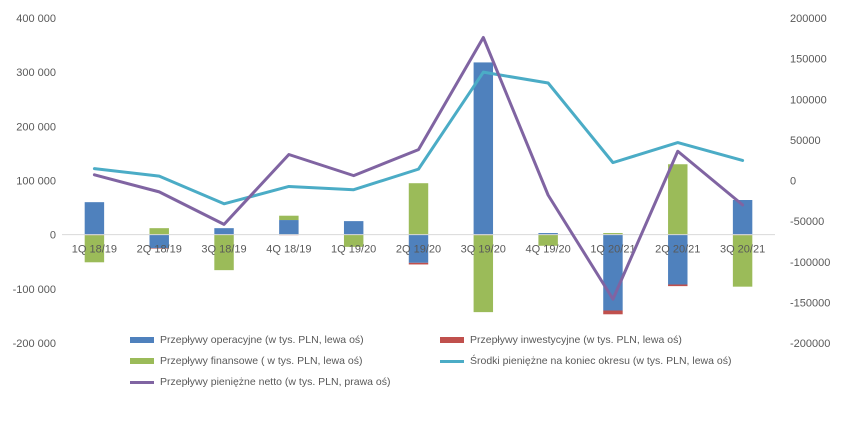 This screenshot has height=444, width=850. What do you see at coordinates (36, 182) in the screenshot?
I see `left-axis-tick-label: 100 000` at bounding box center [36, 182].